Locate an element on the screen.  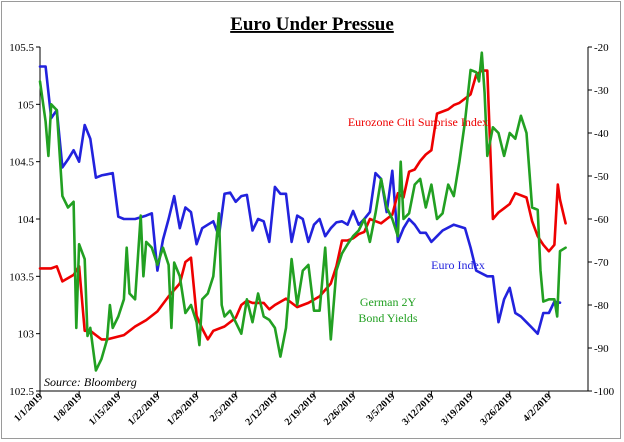
left-tick-label: 105 is located at coordinates (26, 105).